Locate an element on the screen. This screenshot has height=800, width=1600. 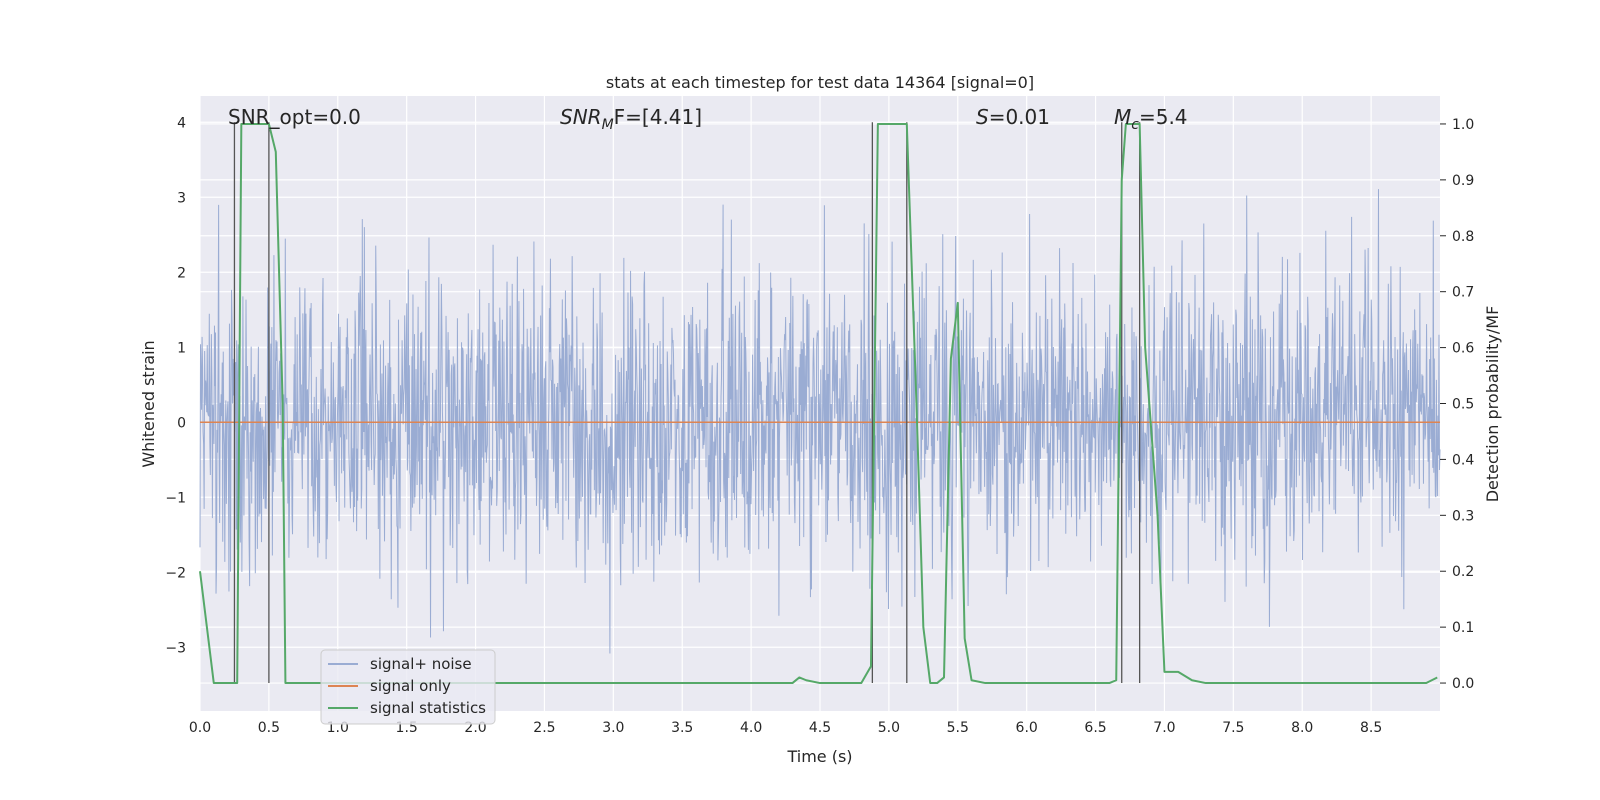
x-tick-label: 3.0 is located at coordinates (613, 728).